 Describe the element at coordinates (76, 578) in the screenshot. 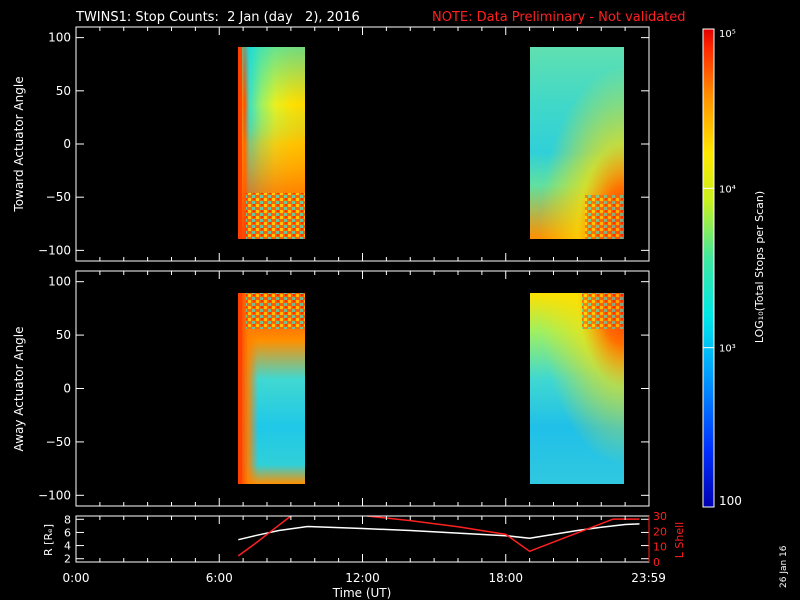

I see `xtick-label: 0:00` at that location.